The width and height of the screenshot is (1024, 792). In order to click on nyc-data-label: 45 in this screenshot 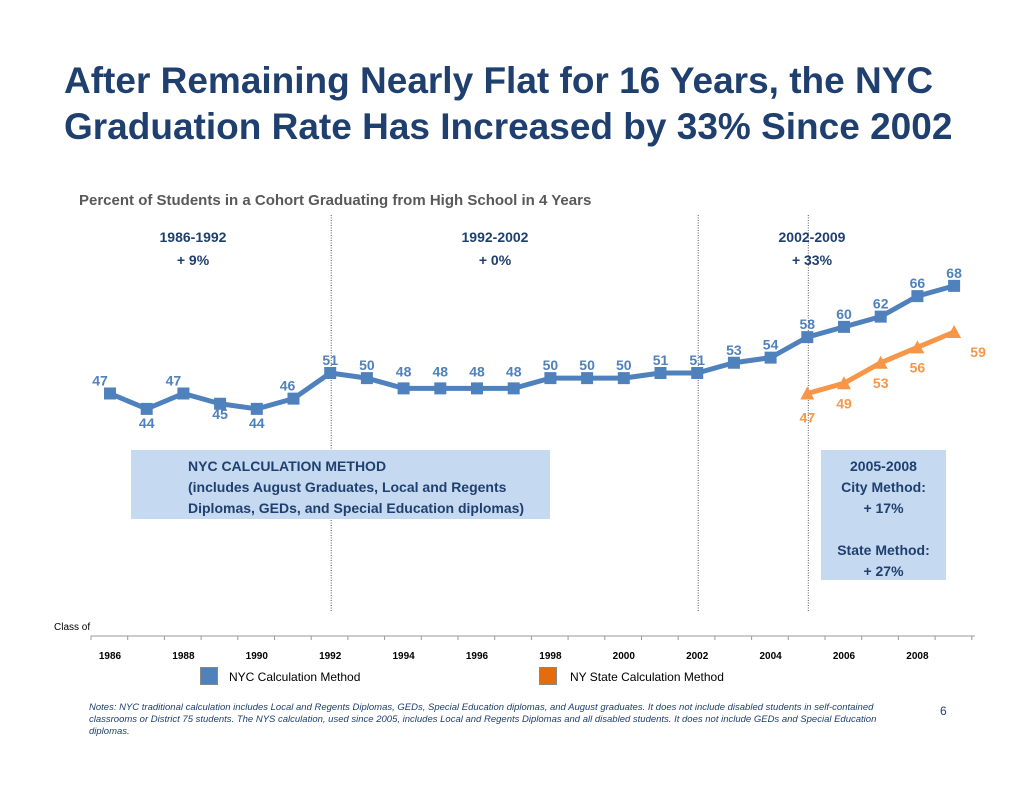, I will do `click(220, 414)`.